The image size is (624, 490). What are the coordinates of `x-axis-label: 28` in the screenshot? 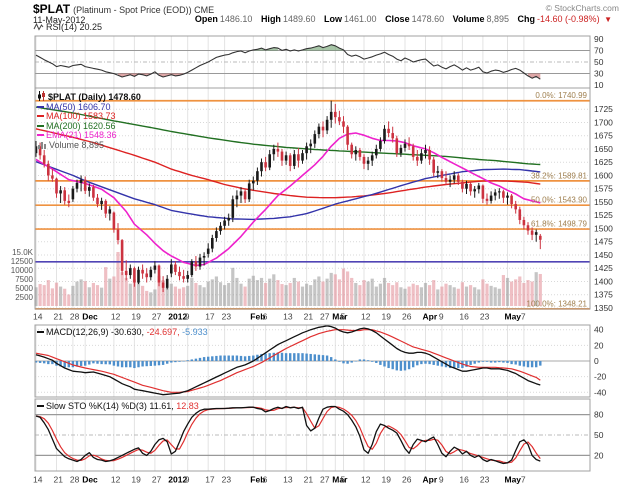 It's located at (75, 317).